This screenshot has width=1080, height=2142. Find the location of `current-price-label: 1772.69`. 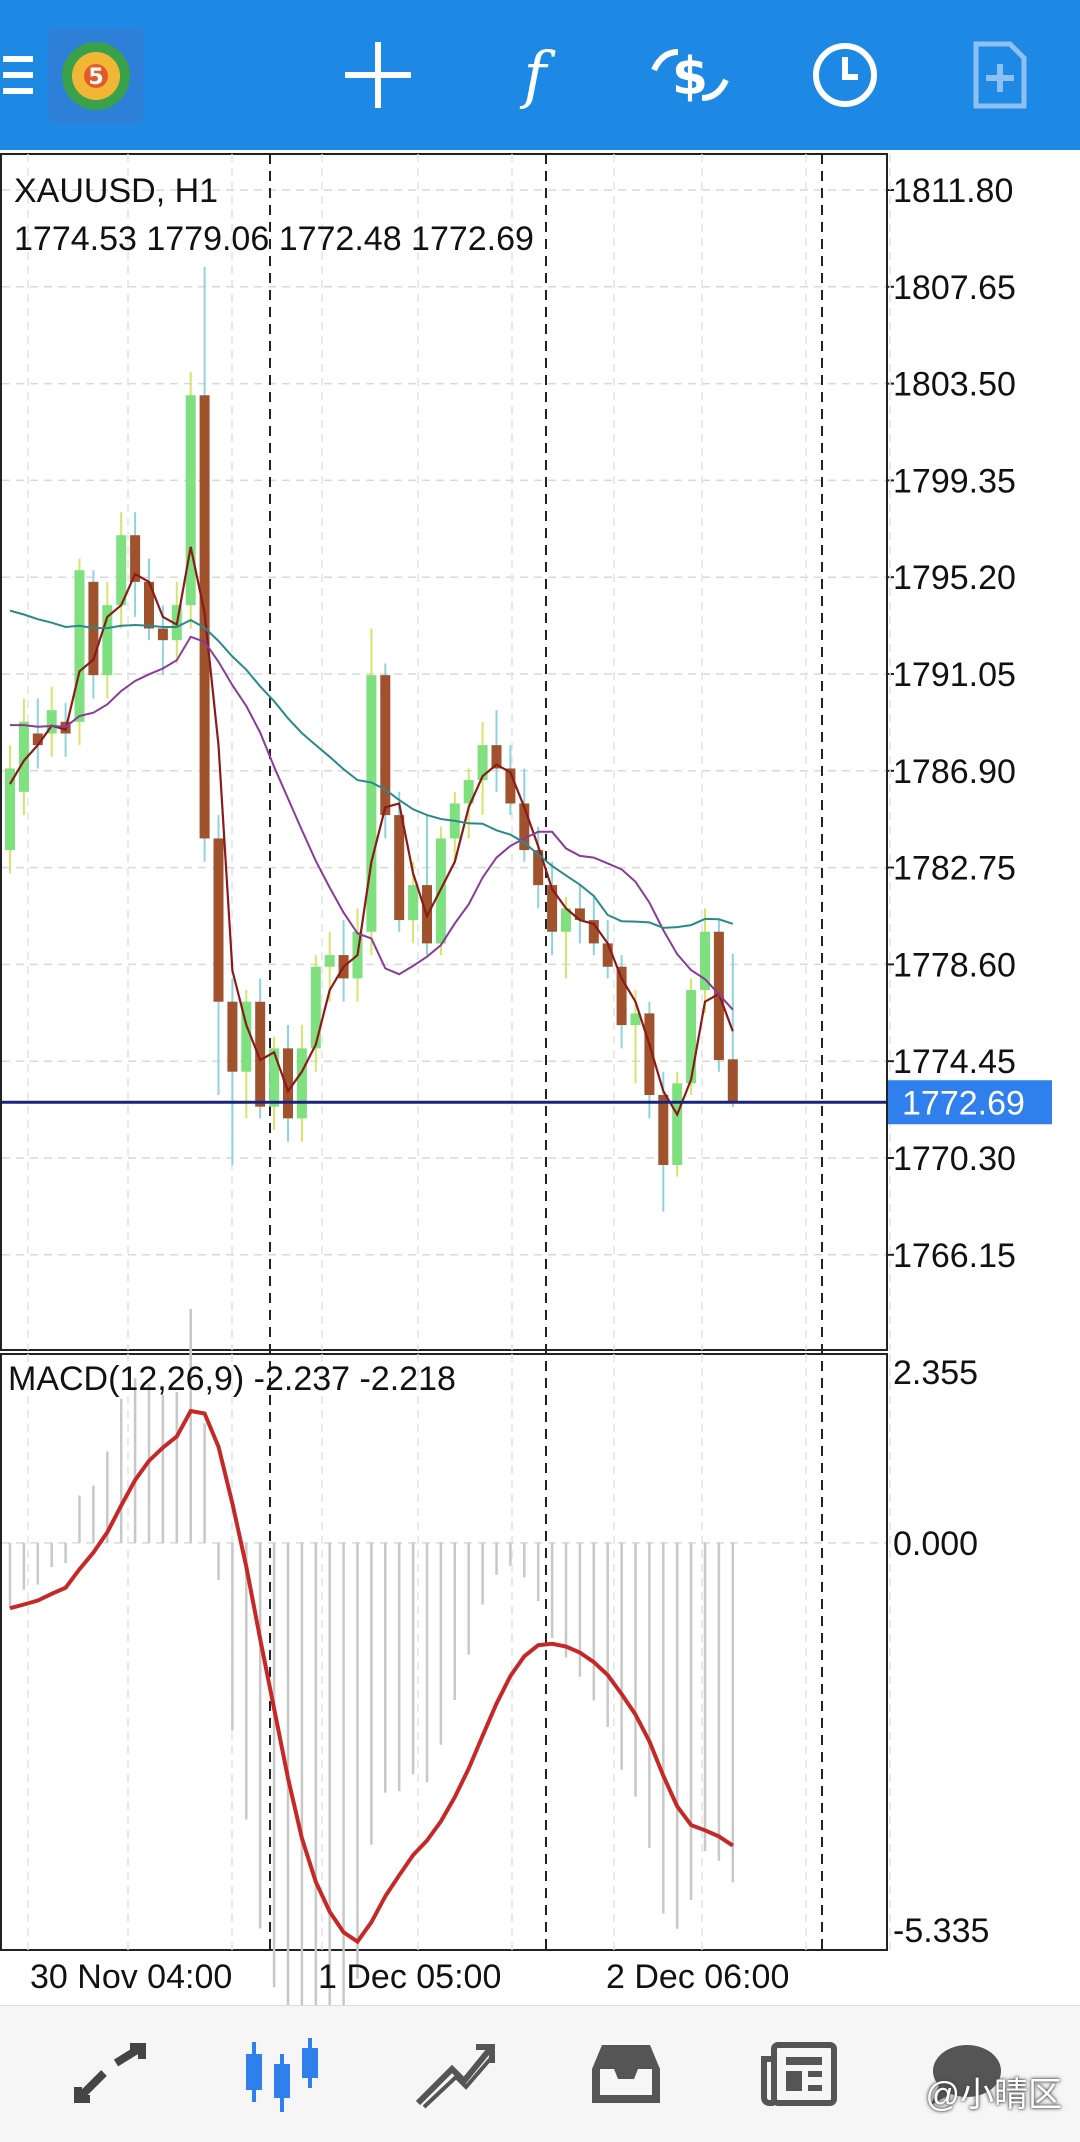

current-price-label: 1772.69 is located at coordinates (963, 1103).